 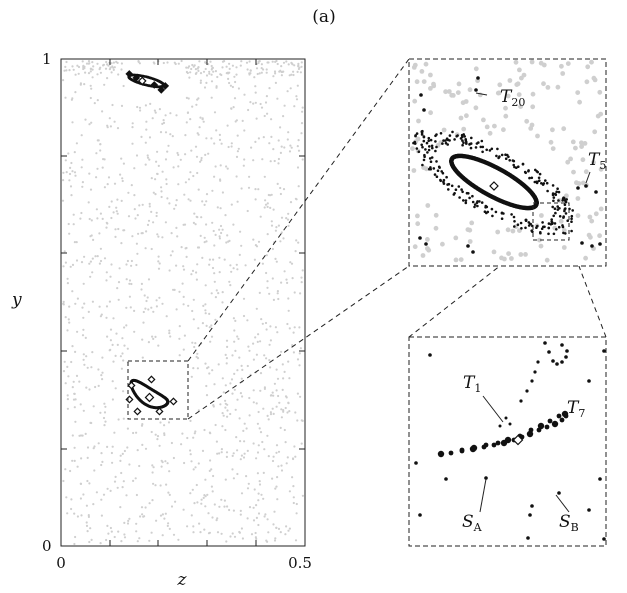 What do you see at coordinates (527, 391) in the screenshot?
I see `chain-point` at bounding box center [527, 391].